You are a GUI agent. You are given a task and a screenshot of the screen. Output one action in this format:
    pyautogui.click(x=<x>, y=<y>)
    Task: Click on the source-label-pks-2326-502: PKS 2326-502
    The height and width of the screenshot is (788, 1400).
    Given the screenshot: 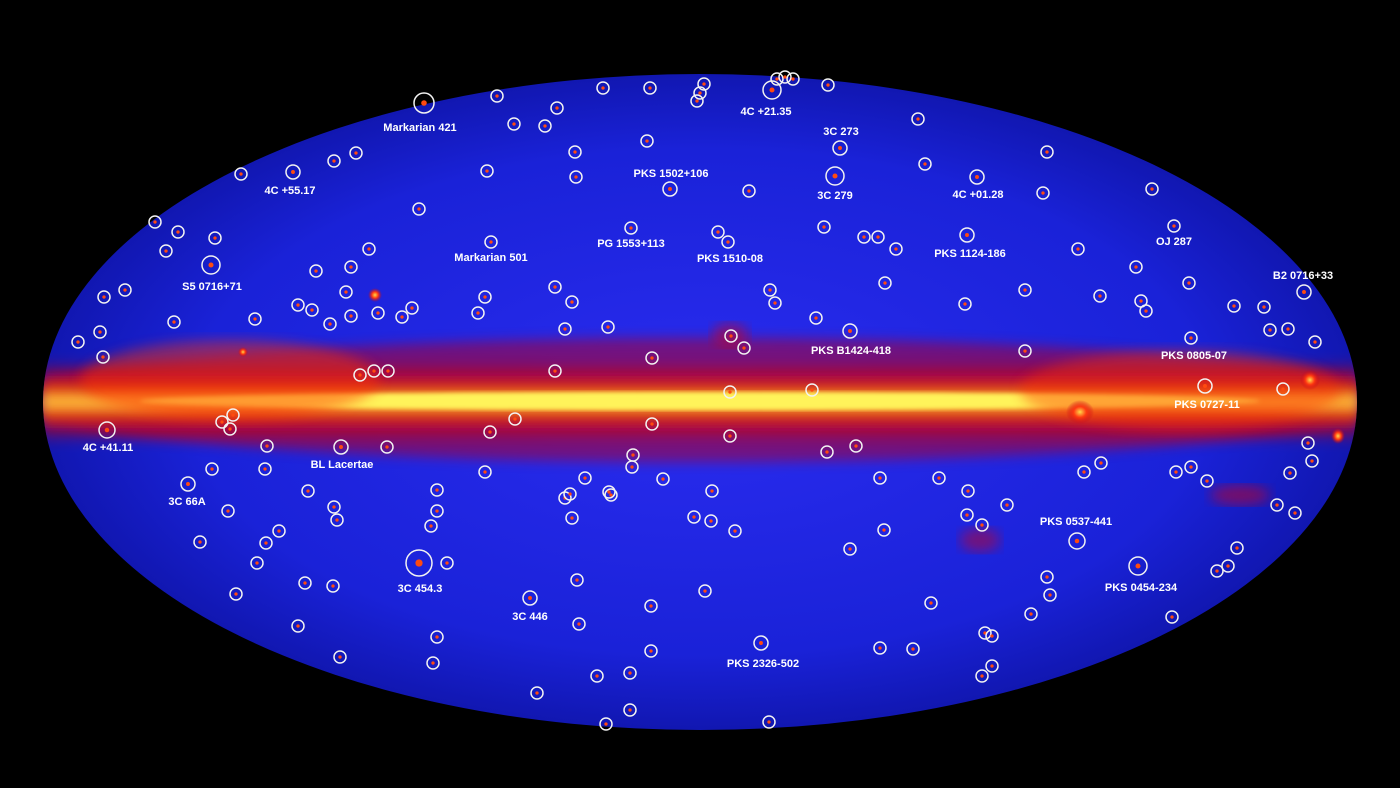 What is the action you would take?
    pyautogui.click(x=763, y=664)
    